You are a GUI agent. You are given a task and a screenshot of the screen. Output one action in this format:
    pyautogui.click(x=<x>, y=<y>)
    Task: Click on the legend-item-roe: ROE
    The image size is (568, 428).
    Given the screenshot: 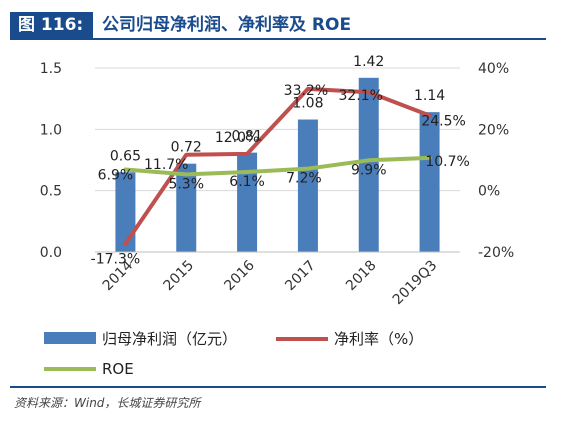 What is the action you would take?
    pyautogui.click(x=89, y=369)
    